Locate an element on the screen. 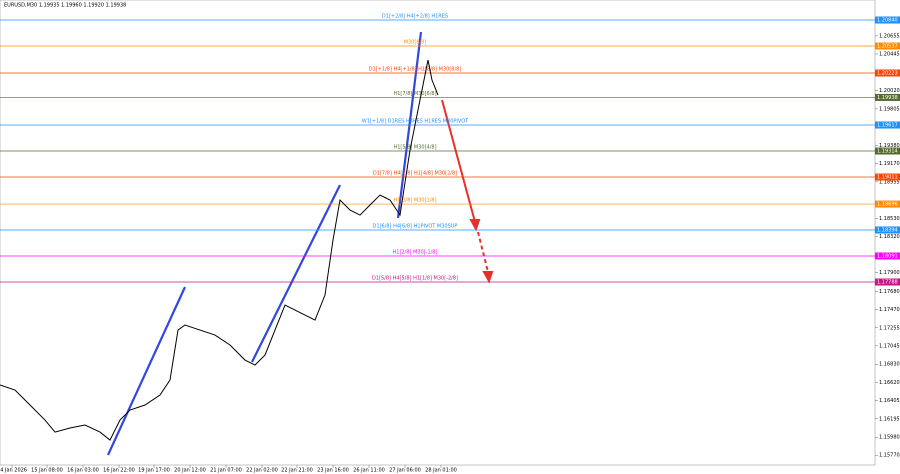 This screenshot has width=900, height=474. y-tick-label: 1.17255 is located at coordinates (889, 328).